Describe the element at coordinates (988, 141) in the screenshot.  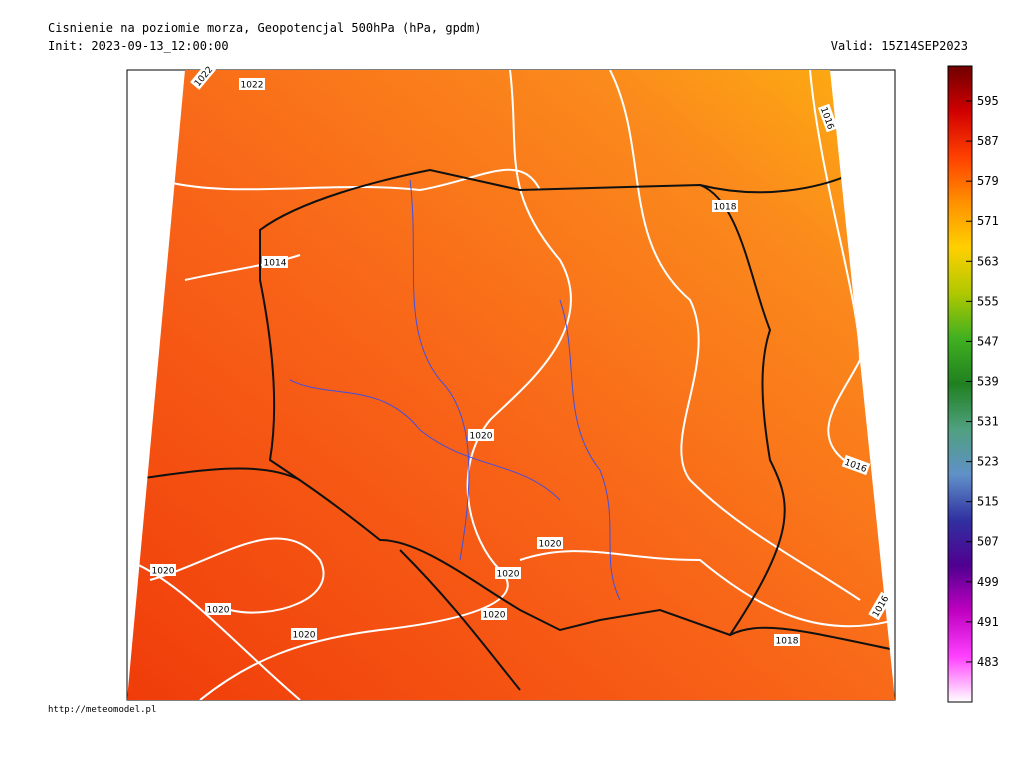
I see `colorbar-tick-label: 587` at that location.